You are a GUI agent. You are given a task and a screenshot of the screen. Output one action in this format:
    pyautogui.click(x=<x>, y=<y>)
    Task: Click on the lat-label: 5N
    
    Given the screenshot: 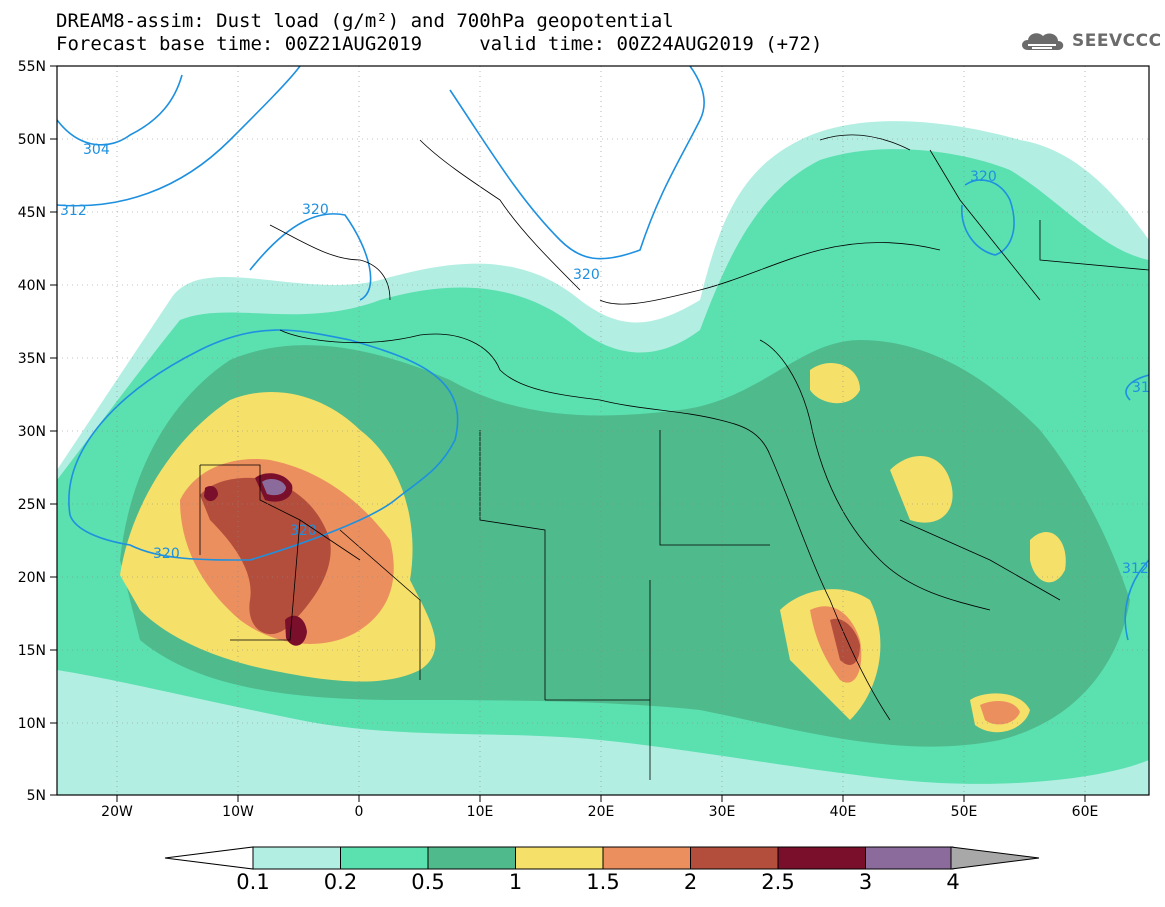 What is the action you would take?
    pyautogui.click(x=36, y=796)
    